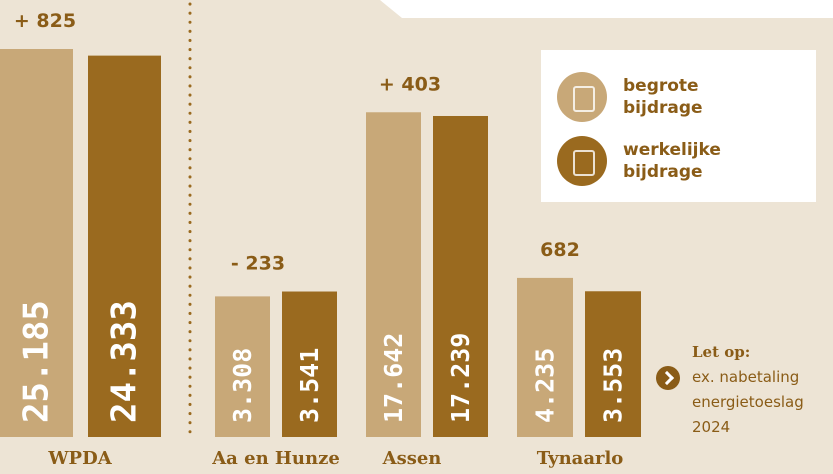 The image size is (833, 474). What do you see at coordinates (258, 264) in the screenshot?
I see `difference-label: - 233` at bounding box center [258, 264].